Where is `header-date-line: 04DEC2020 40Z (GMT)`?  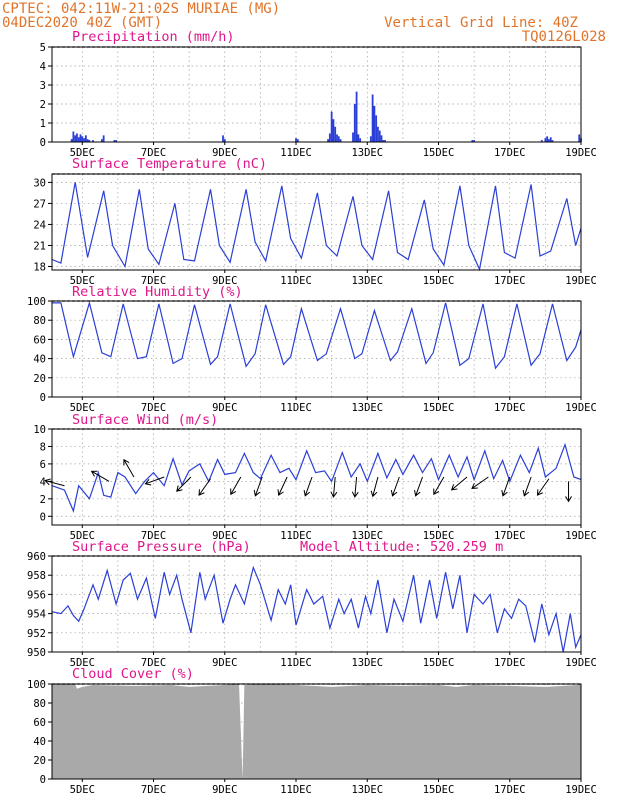 header-date-line: 04DEC2020 40Z (GMT) is located at coordinates (82, 23).